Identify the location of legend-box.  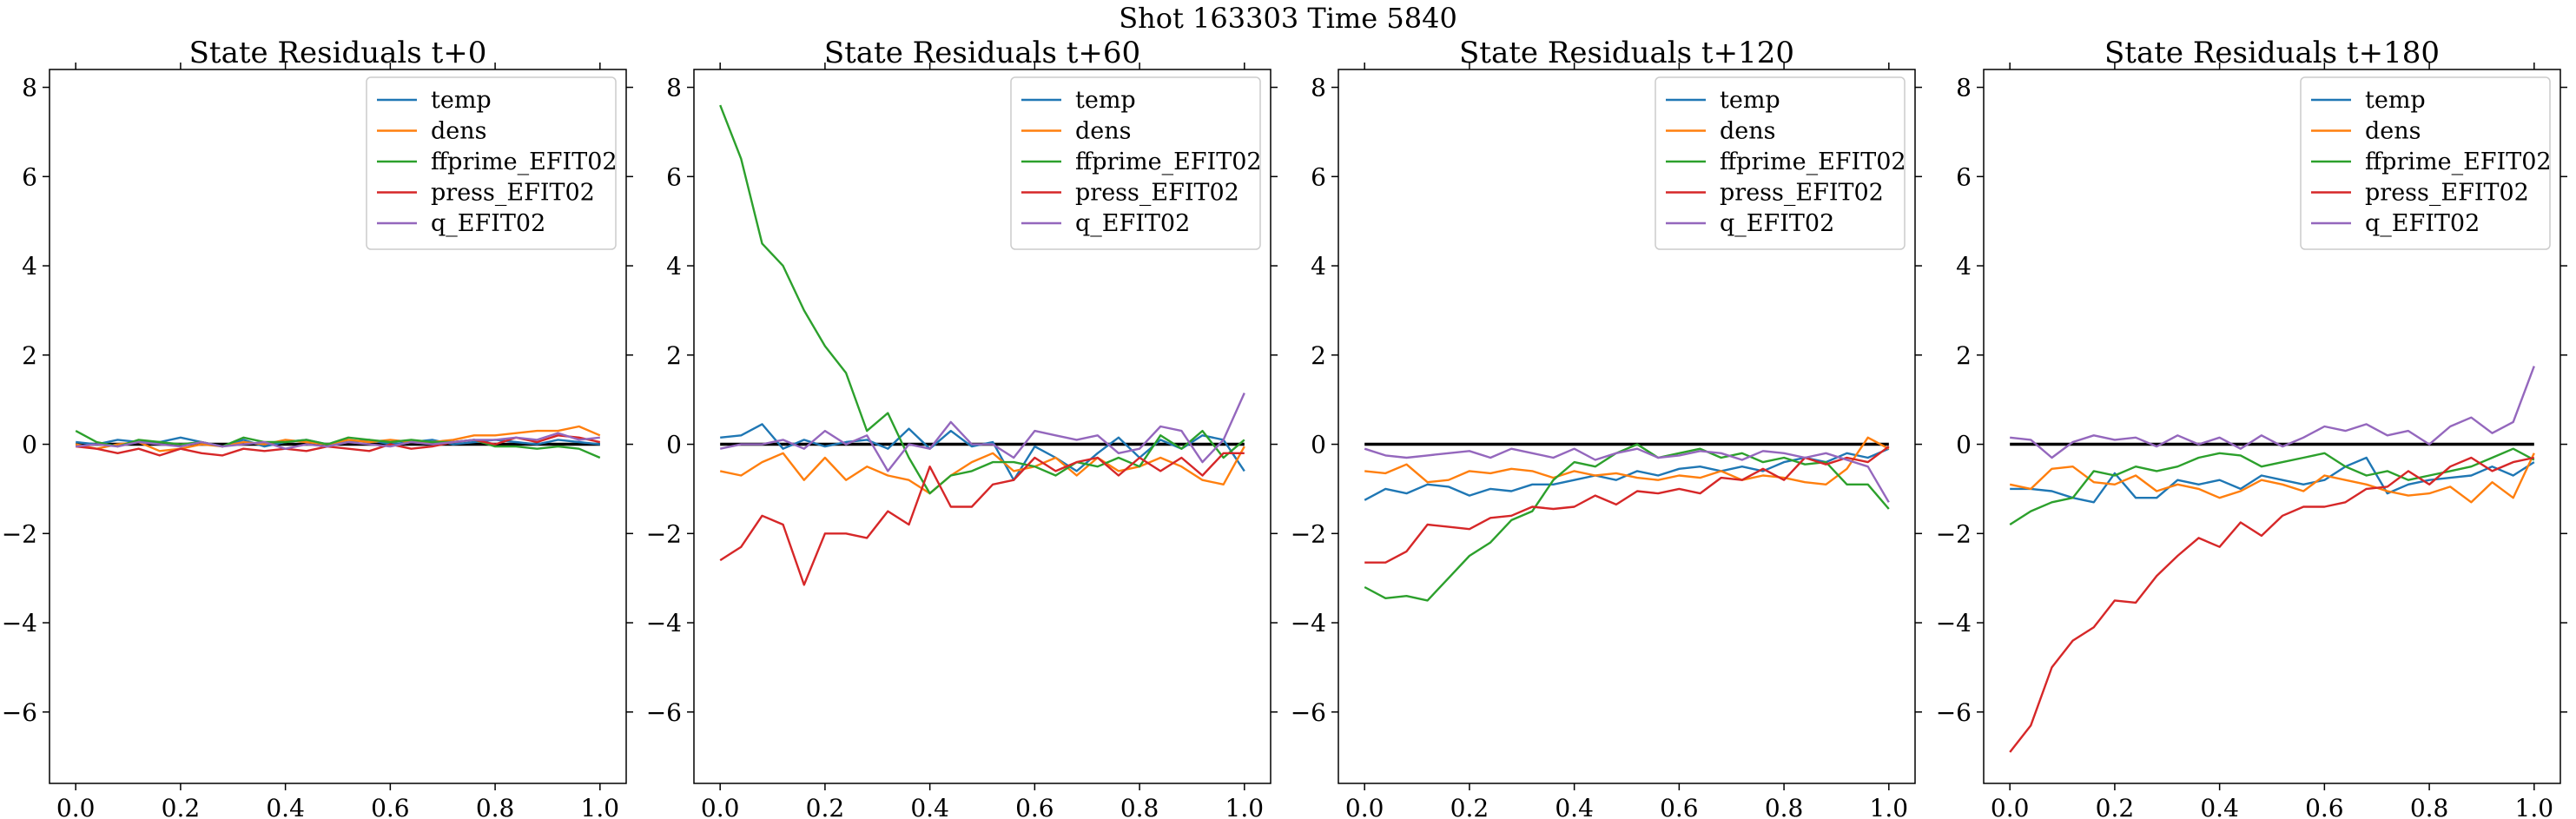
(1135, 163).